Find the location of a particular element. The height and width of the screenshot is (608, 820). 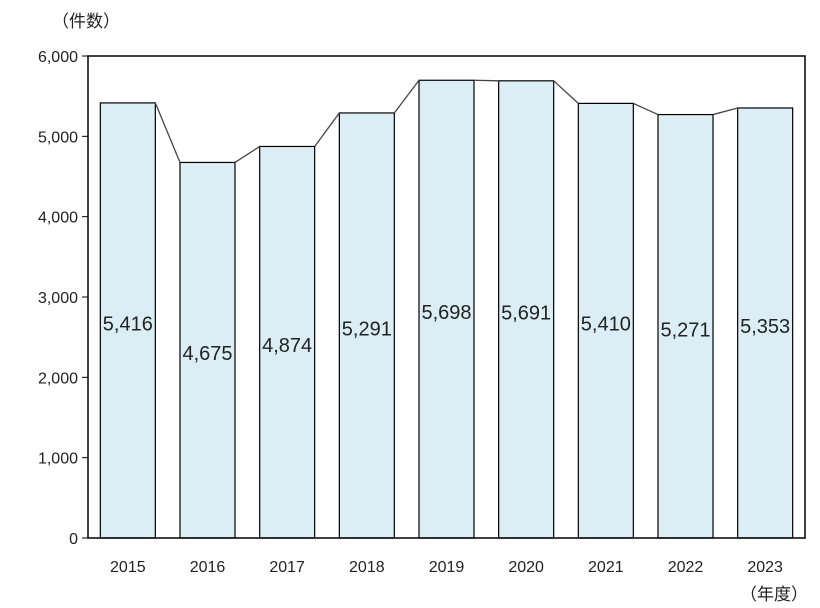

y-tick-label: 6,000 is located at coordinates (58, 57).